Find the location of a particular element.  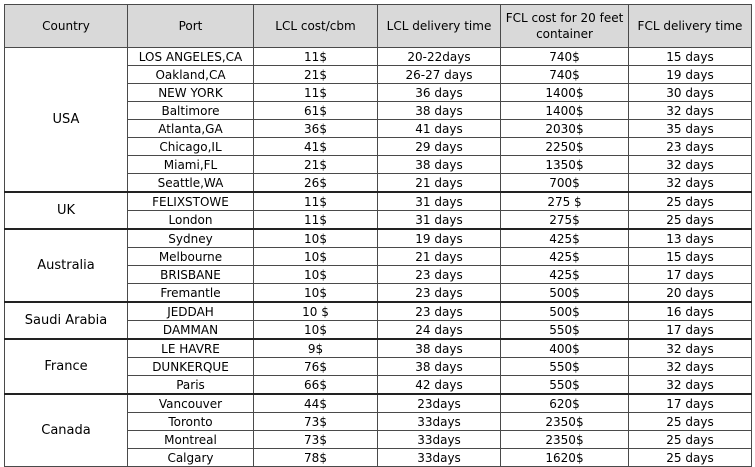

port-cell: NEW YORK is located at coordinates (190, 92).